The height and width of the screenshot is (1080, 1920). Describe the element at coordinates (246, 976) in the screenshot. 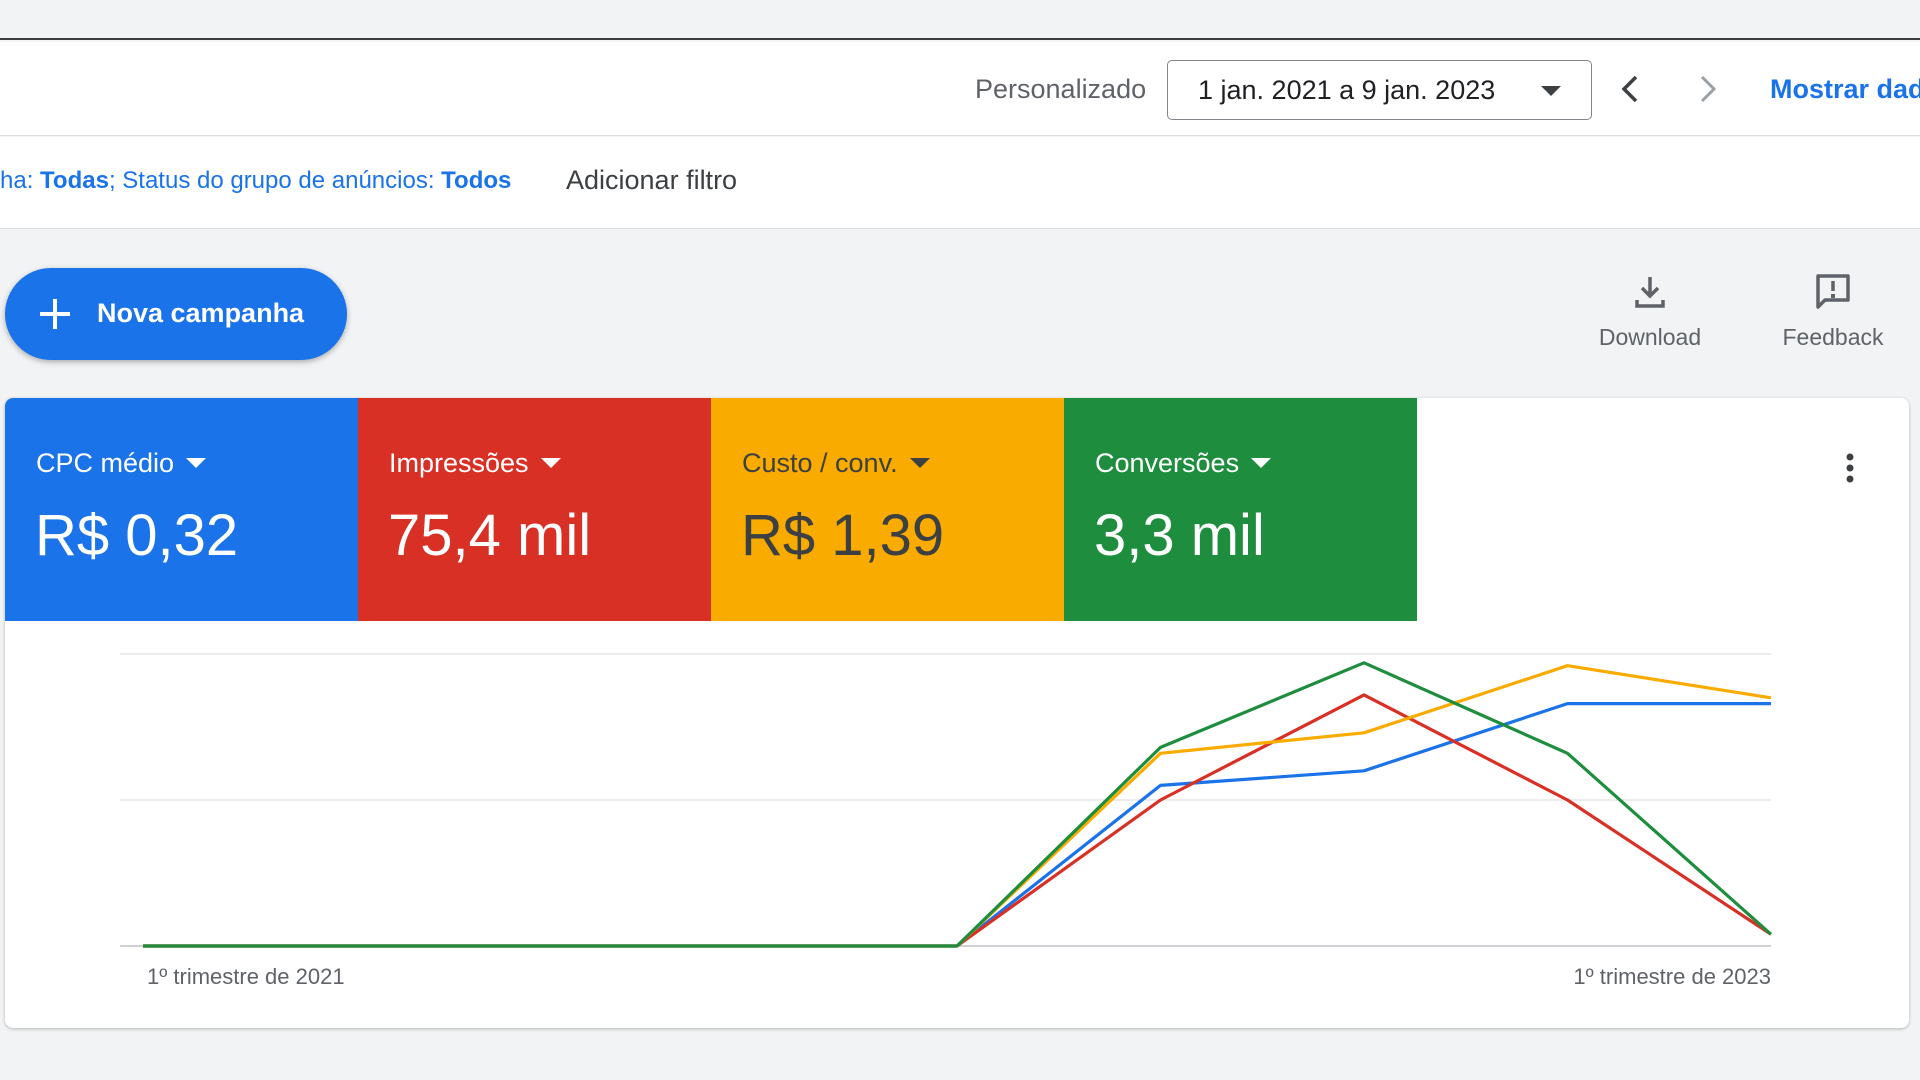

I see `x-tick-label: 1º trimestre de 2021` at that location.